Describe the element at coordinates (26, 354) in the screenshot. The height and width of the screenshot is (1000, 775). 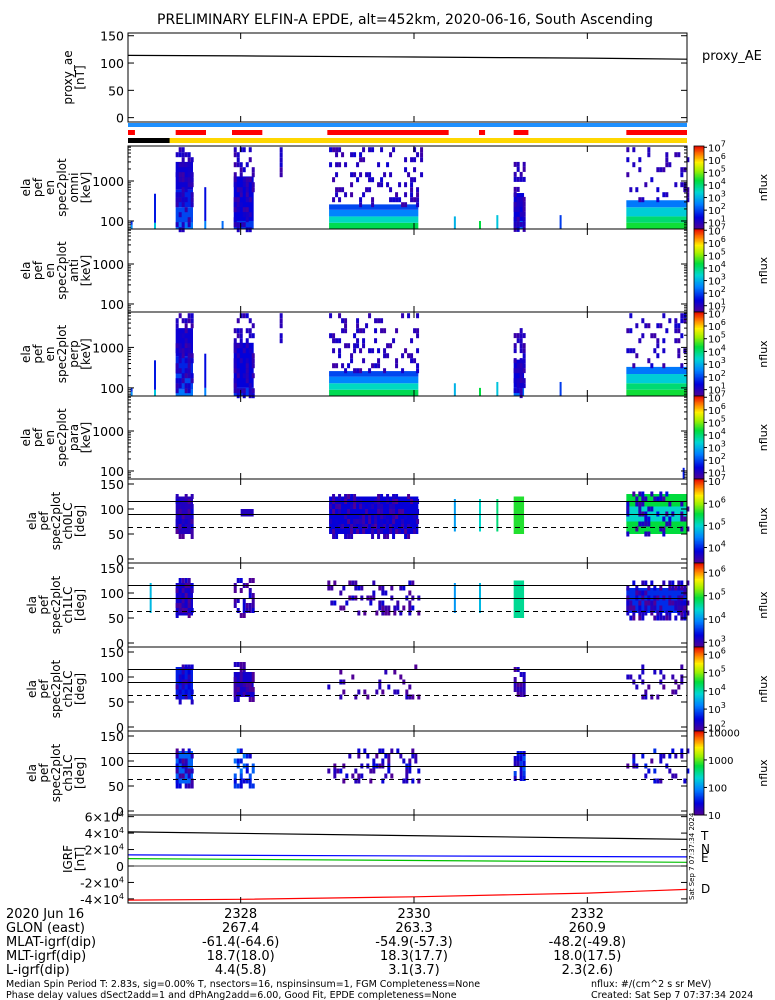
I see `y-axis-label-line: ela` at that location.